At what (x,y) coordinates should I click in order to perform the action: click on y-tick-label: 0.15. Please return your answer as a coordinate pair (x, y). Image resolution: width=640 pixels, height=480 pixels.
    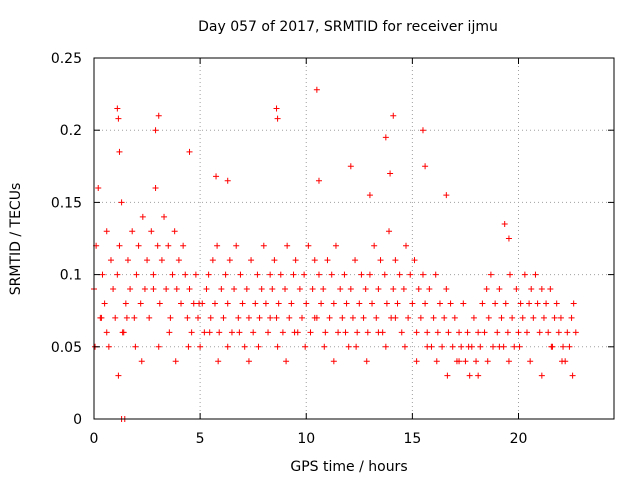
    Looking at the image, I should click on (66, 203).